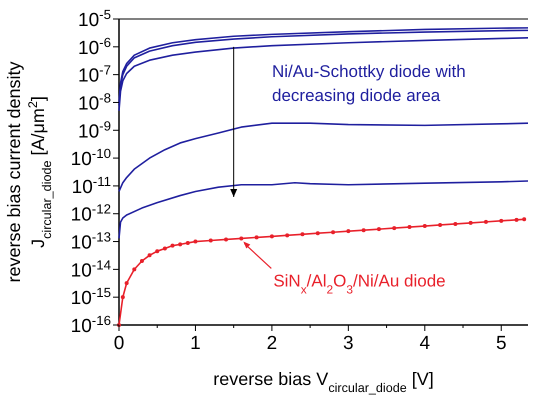 This screenshot has height=409, width=536. I want to click on y-tick-label: 10$^{-7}$, so click(94, 74).